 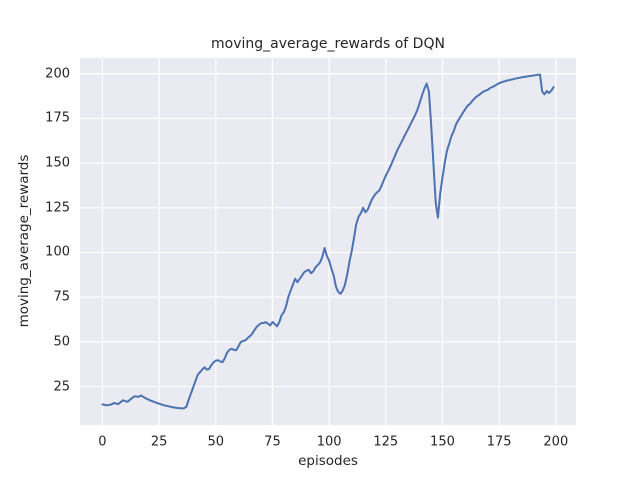 What do you see at coordinates (102, 442) in the screenshot?
I see `x-tick-label: 0` at bounding box center [102, 442].